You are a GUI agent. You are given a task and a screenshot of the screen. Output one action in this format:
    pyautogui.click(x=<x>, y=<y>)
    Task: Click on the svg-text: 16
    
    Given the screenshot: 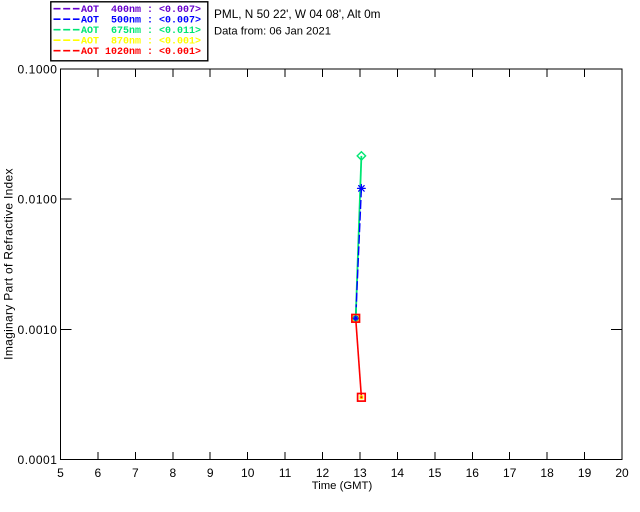 What is the action you would take?
    pyautogui.click(x=473, y=473)
    